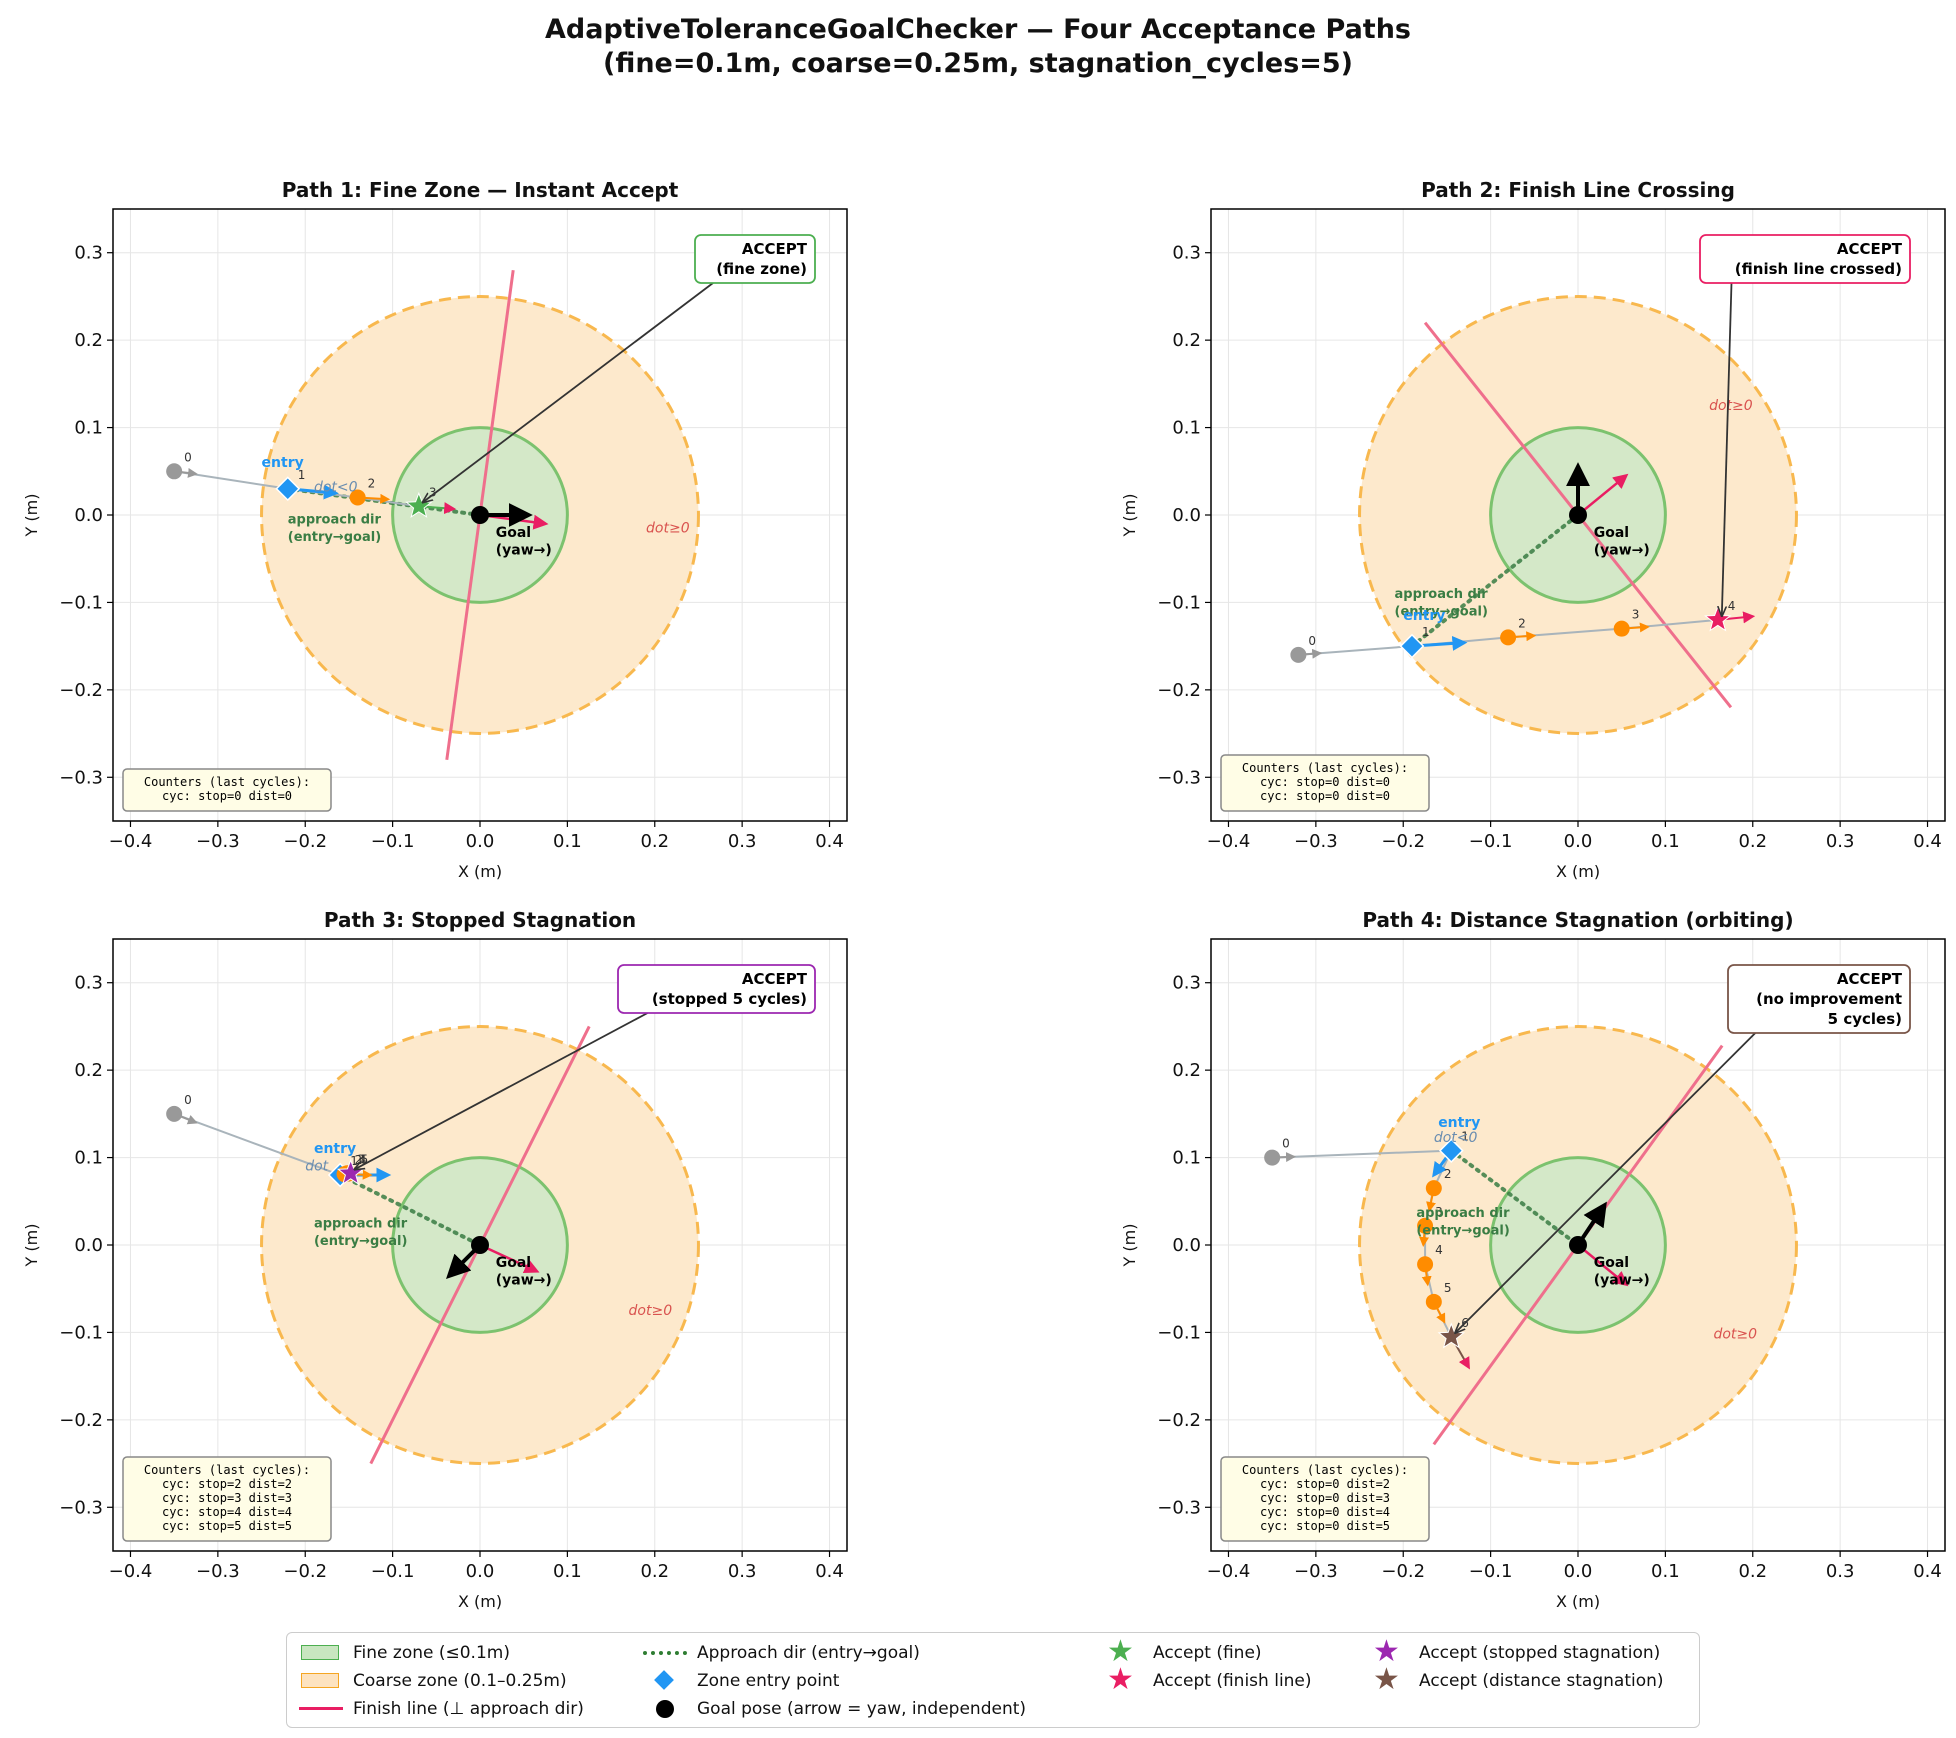 The height and width of the screenshot is (1738, 1956). What do you see at coordinates (431, 1653) in the screenshot?
I see `legend-label: Fine zone (≤0.1m)` at bounding box center [431, 1653].